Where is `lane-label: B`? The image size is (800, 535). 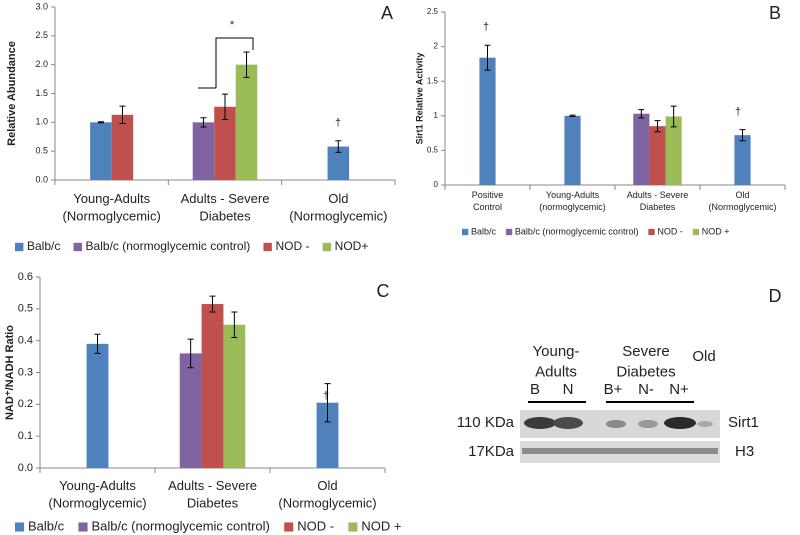 lane-label: B is located at coordinates (535, 389).